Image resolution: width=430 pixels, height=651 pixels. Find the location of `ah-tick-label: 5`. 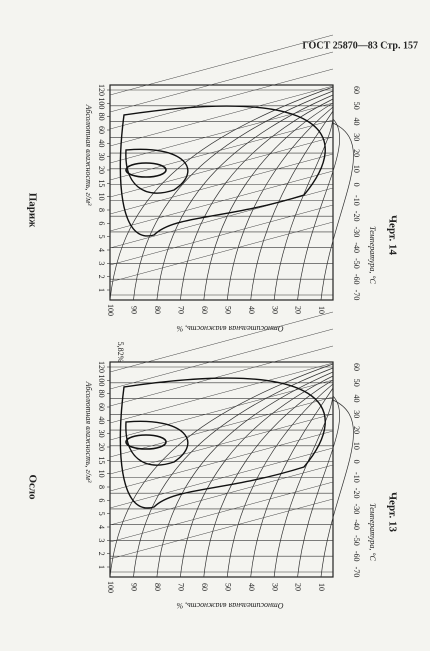

ah-tick-label: 5 is located at coordinates (101, 237).